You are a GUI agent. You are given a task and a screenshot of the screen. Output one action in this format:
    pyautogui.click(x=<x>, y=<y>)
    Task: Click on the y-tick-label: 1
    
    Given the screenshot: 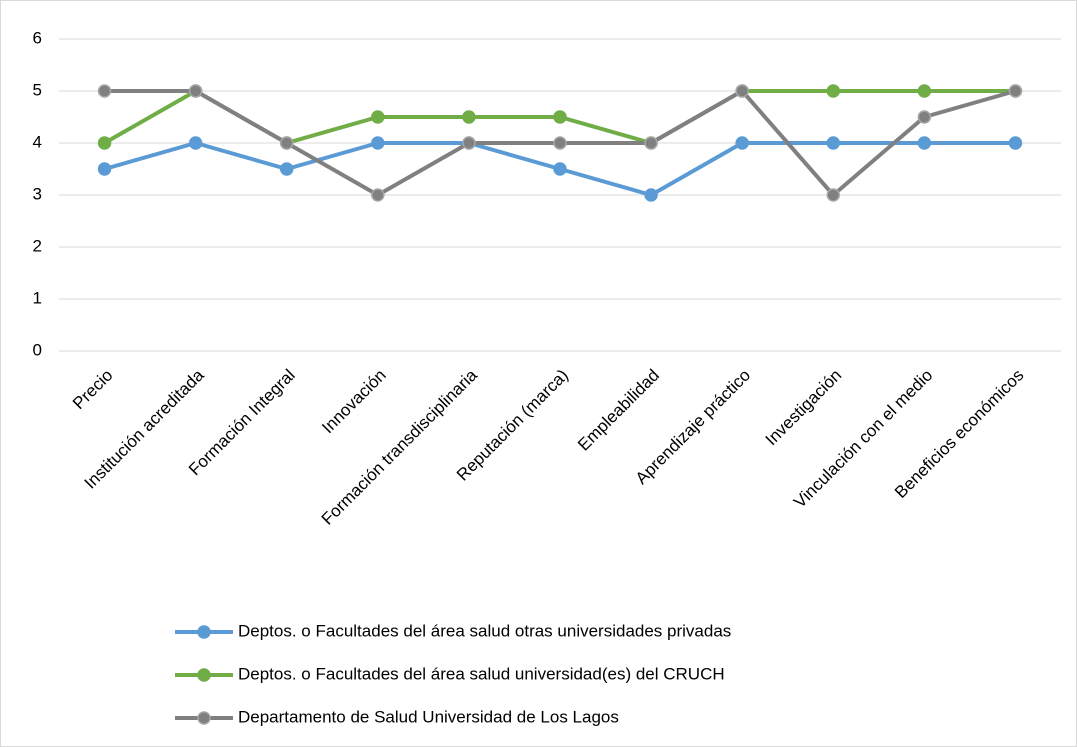 What is the action you would take?
    pyautogui.click(x=37, y=297)
    